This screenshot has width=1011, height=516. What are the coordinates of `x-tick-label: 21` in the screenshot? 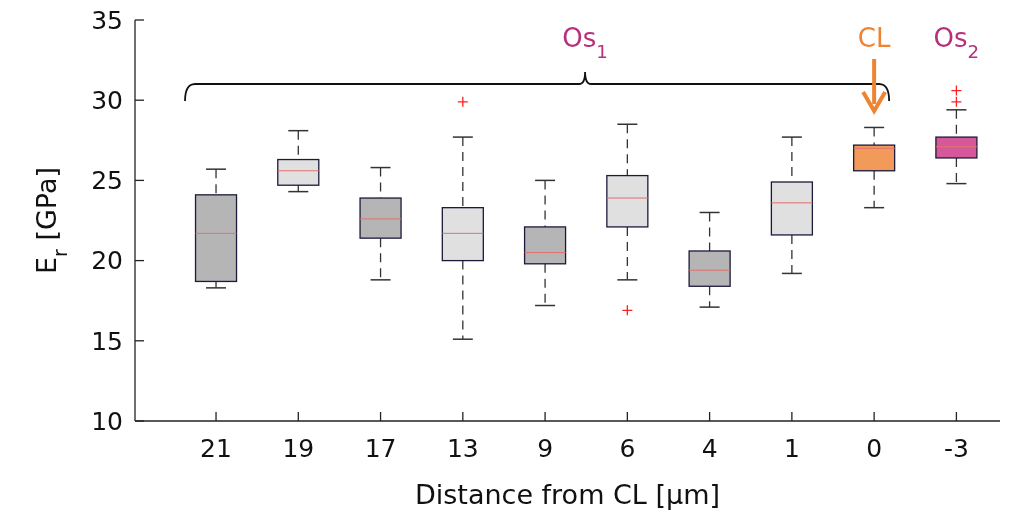 It's located at (216, 448).